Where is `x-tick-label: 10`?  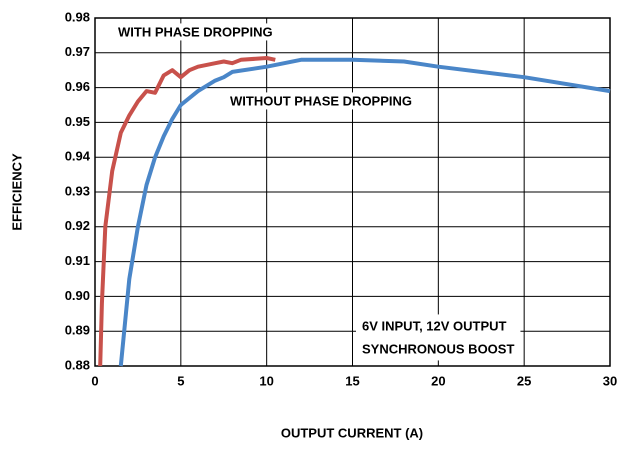 x-tick-label: 10 is located at coordinates (266, 380).